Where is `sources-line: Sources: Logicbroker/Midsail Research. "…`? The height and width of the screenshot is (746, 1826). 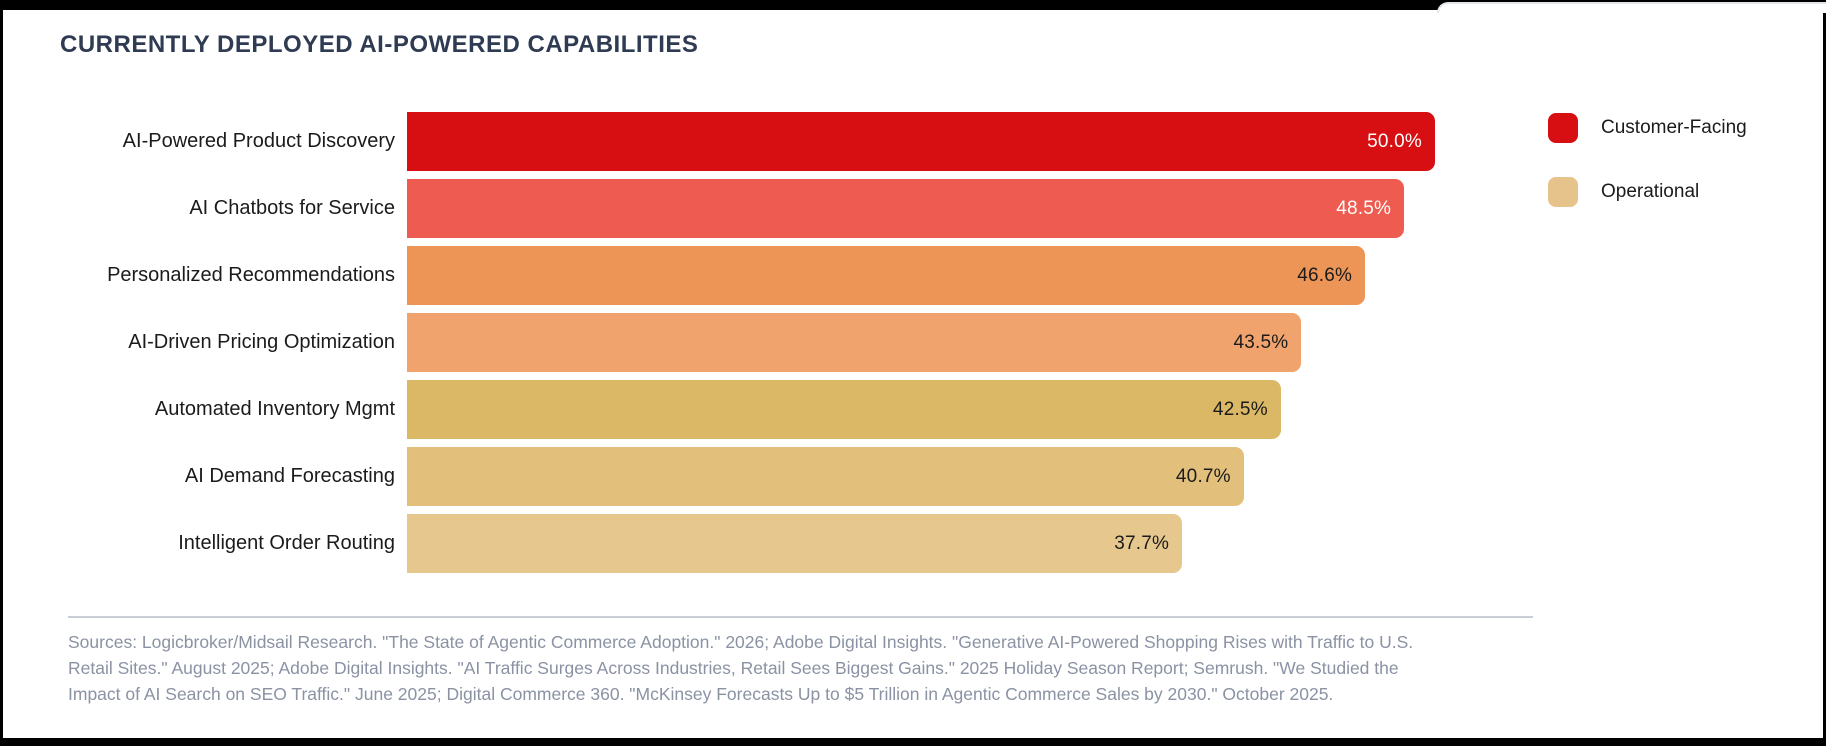
sources-line: Sources: Logicbroker/Midsail Research. "… is located at coordinates (741, 642).